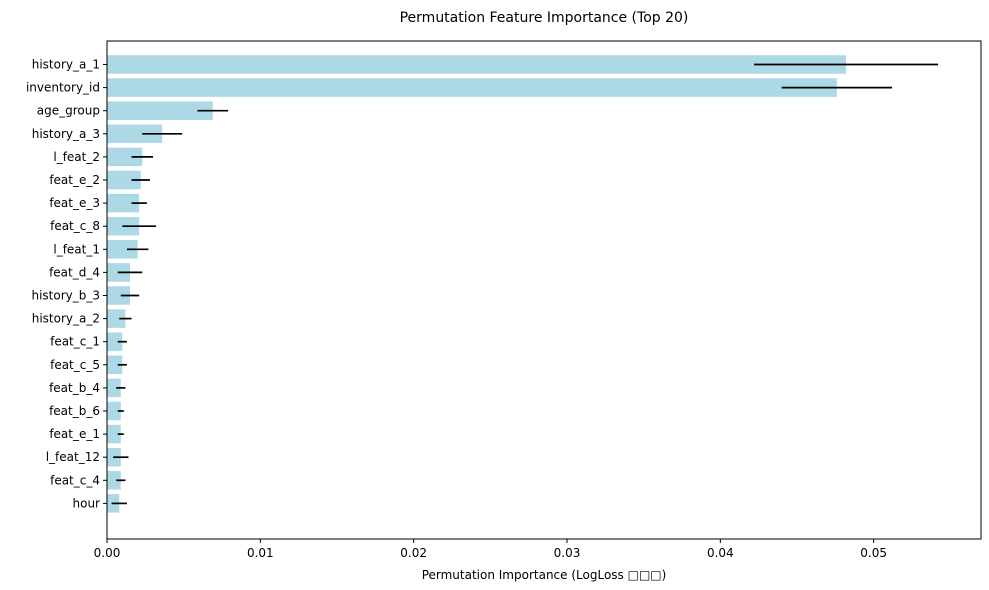  I want to click on y-tick-label-feat_c_5: feat_c_5, so click(75, 365).